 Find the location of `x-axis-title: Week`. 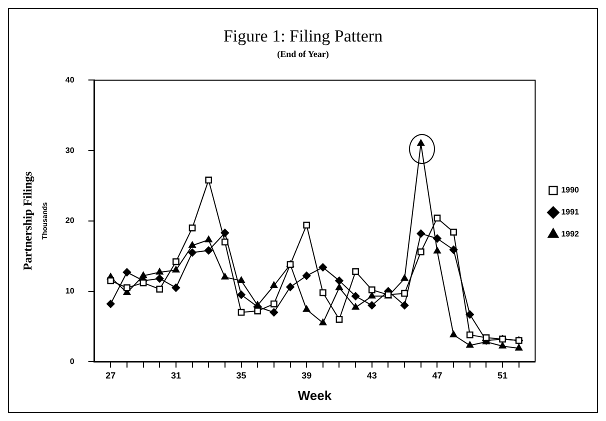

x-axis-title: Week is located at coordinates (315, 395).